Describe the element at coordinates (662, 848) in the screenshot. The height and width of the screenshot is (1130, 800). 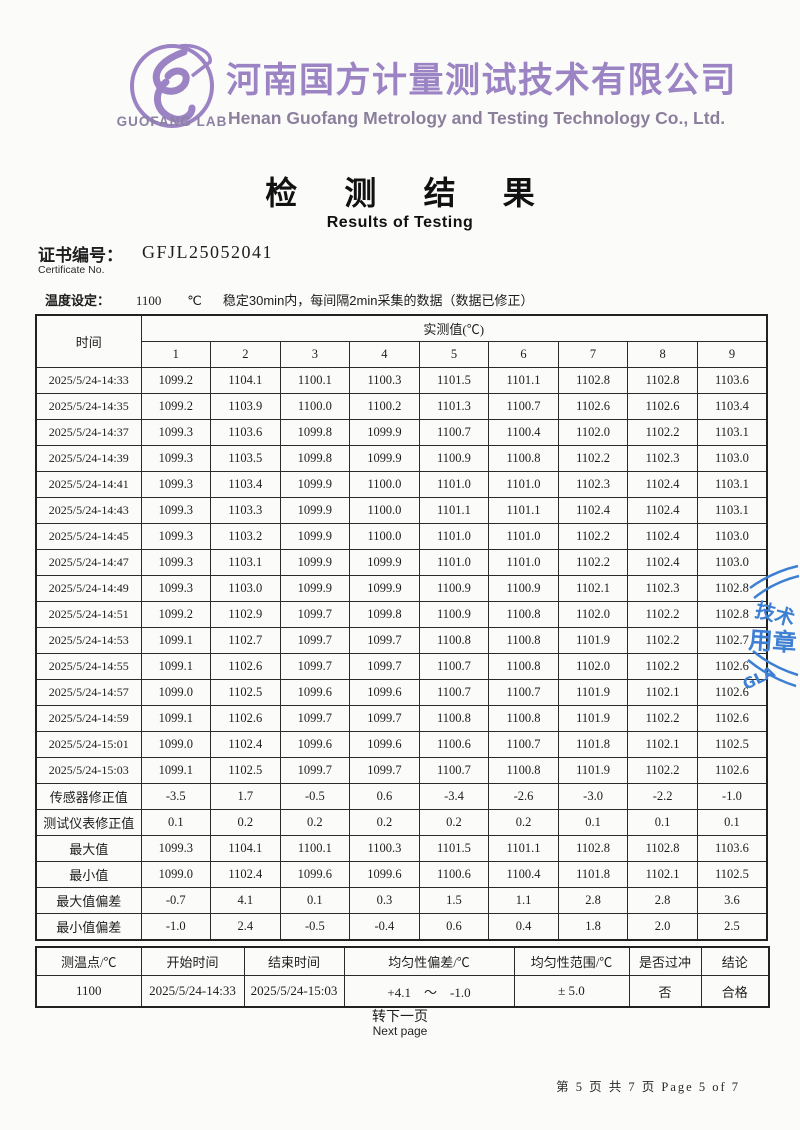
I see `summary-value-cell: 1102.8` at that location.